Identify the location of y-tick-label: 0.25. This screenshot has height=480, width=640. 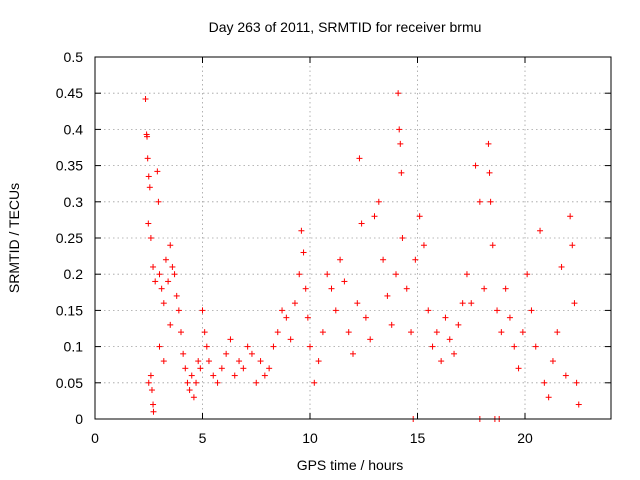
(69, 238).